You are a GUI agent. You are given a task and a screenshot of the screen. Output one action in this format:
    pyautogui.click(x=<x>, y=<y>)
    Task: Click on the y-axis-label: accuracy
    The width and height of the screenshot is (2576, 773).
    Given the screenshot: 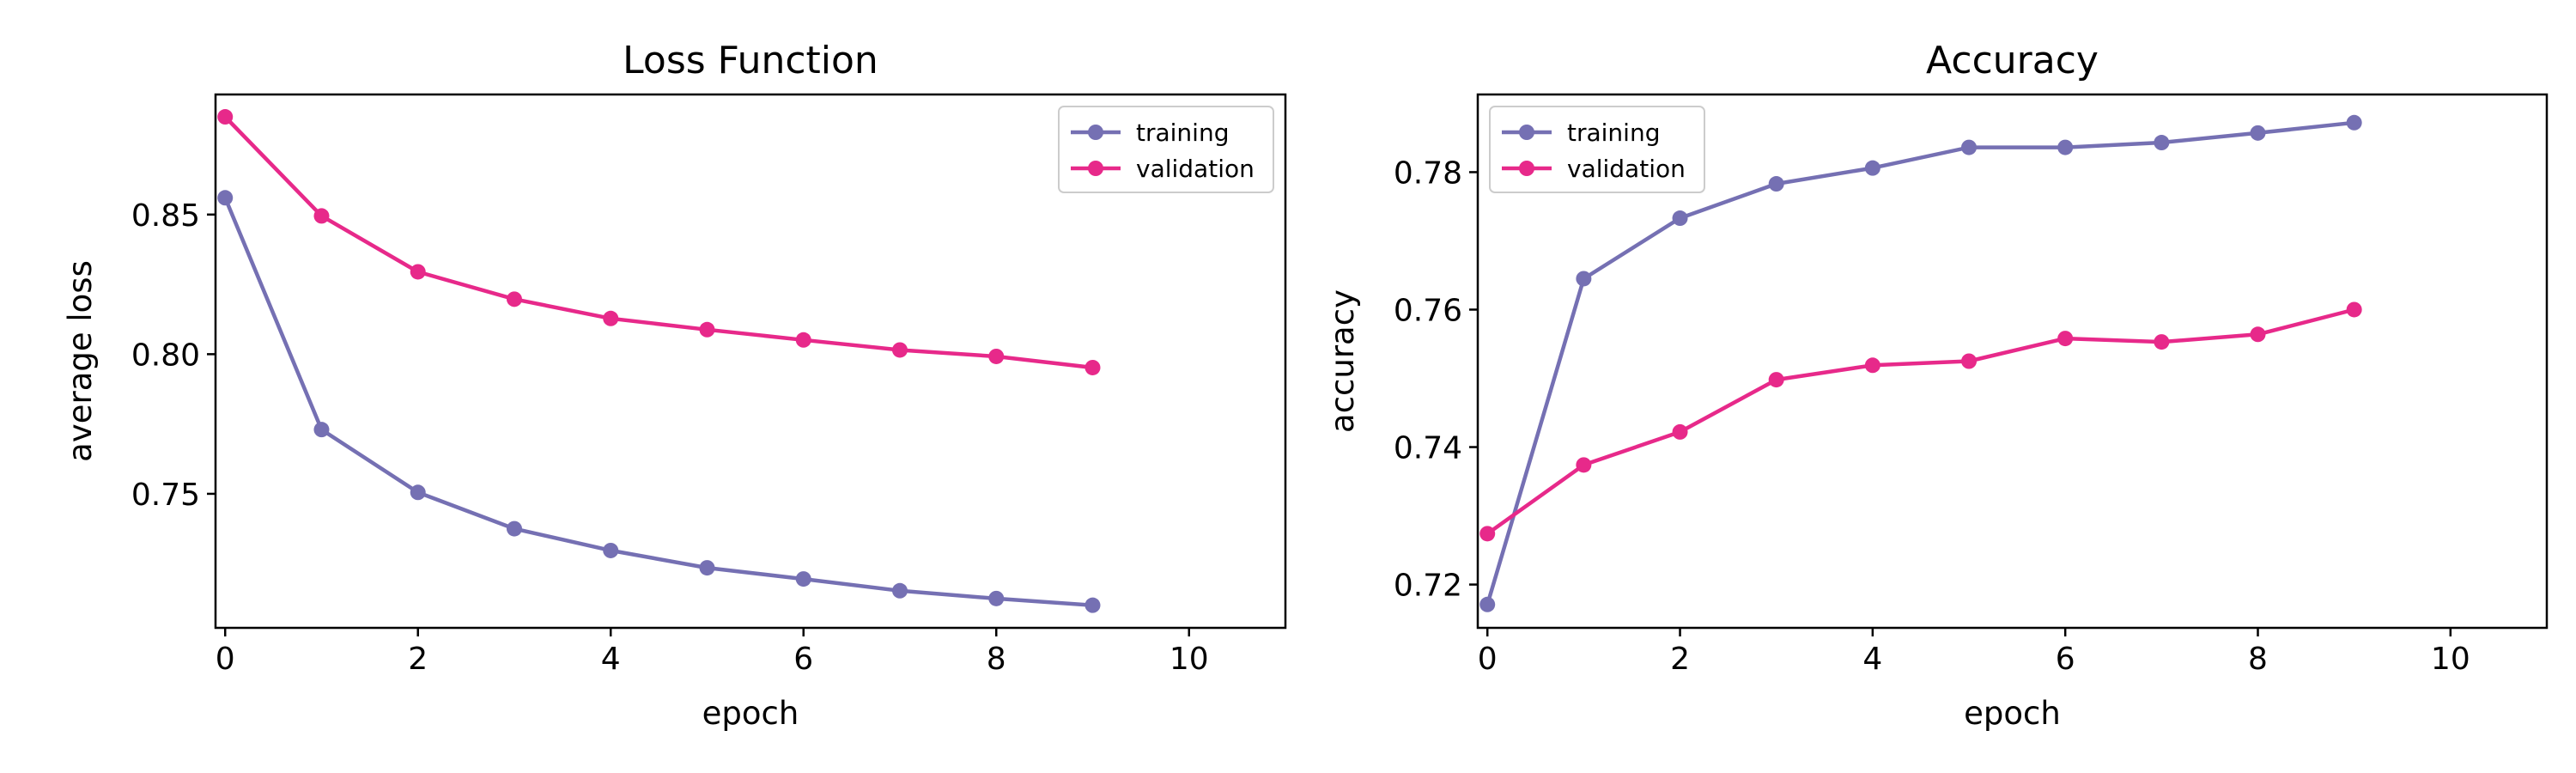 What is the action you would take?
    pyautogui.click(x=1342, y=361)
    